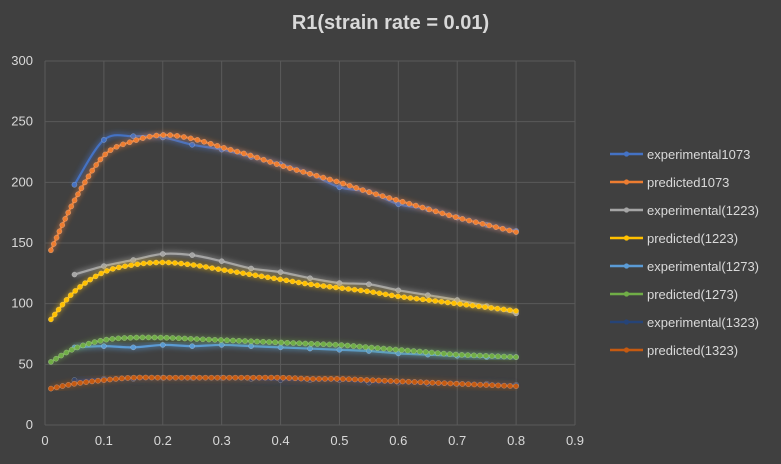 This screenshot has width=781, height=464. Describe the element at coordinates (26, 363) in the screenshot. I see `y-tick-label: 50` at that location.